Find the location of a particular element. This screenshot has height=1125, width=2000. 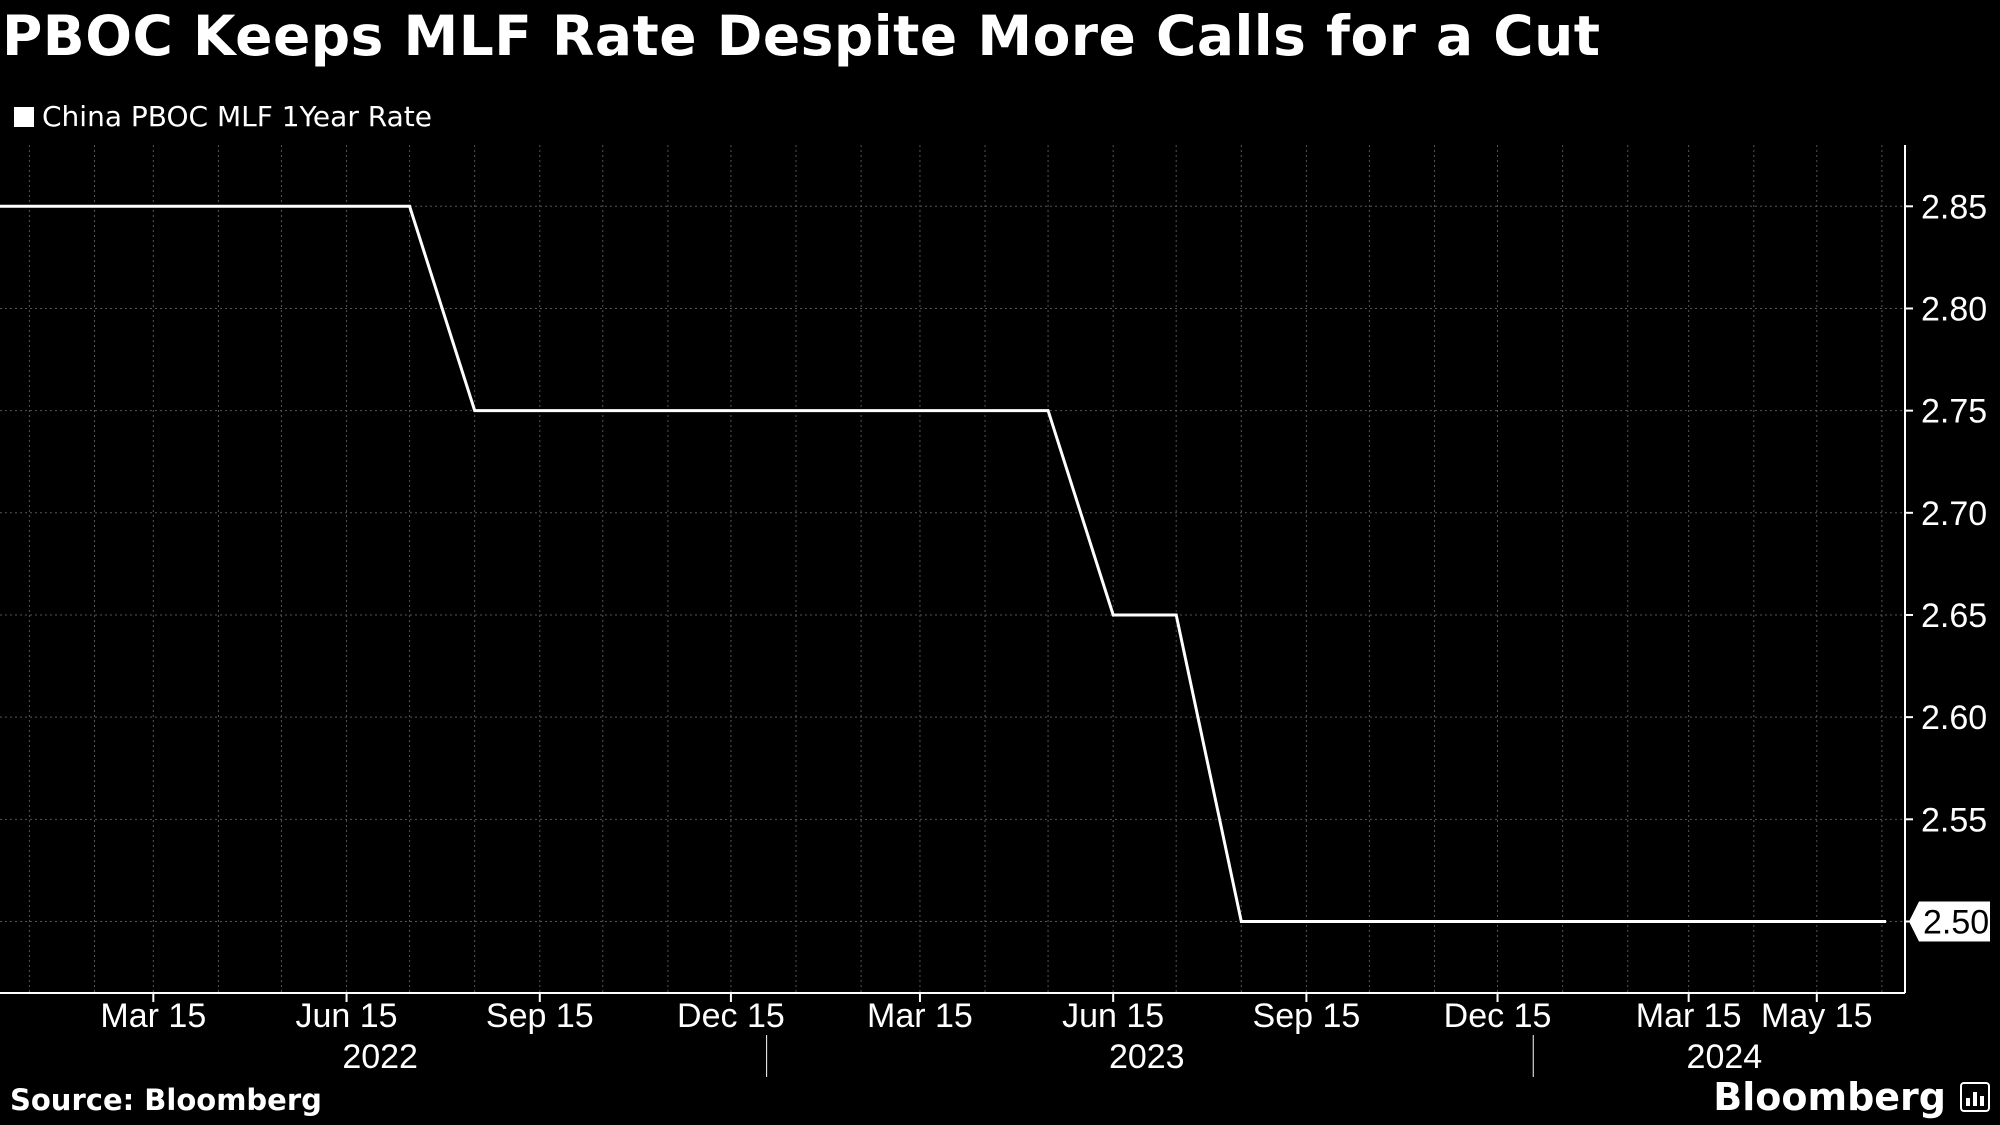

y-tick-label: 2.80 is located at coordinates (1954, 309).